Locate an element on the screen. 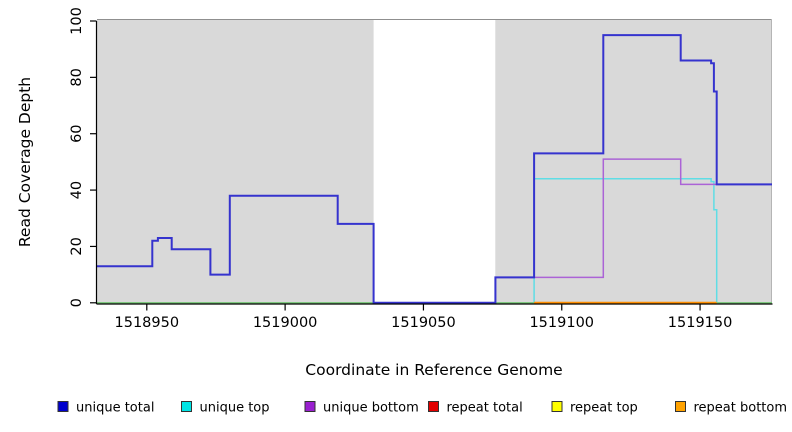 The height and width of the screenshot is (432, 792). legend-label-unique-top: unique top is located at coordinates (235, 408).